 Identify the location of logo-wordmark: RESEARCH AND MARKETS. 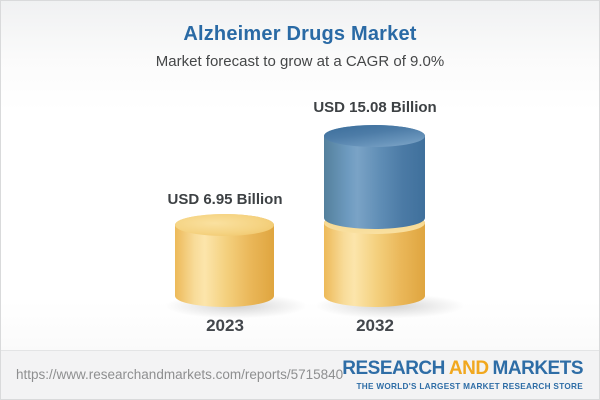
(463, 369).